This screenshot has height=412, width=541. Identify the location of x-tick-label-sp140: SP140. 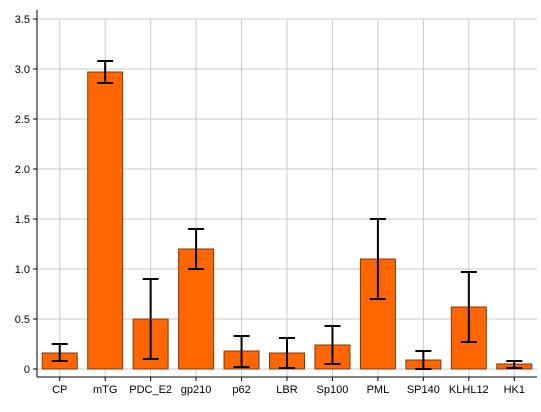
(423, 390).